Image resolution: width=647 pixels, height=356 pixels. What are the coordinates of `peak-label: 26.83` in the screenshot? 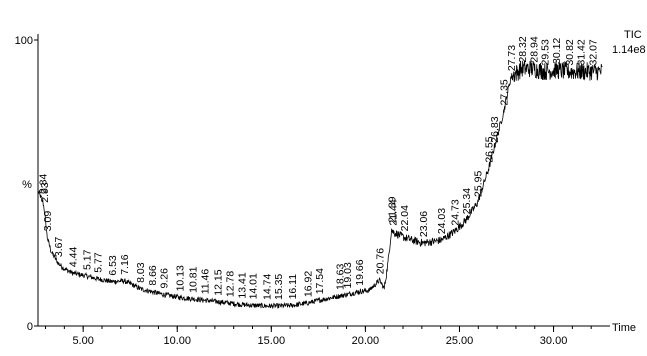 It's located at (495, 129).